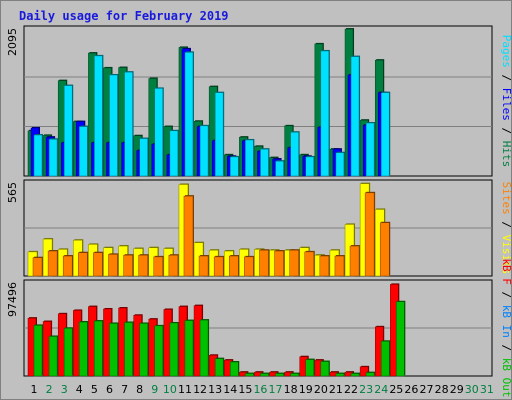  What do you see at coordinates (64, 389) in the screenshot?
I see `day-label: 3` at bounding box center [64, 389].